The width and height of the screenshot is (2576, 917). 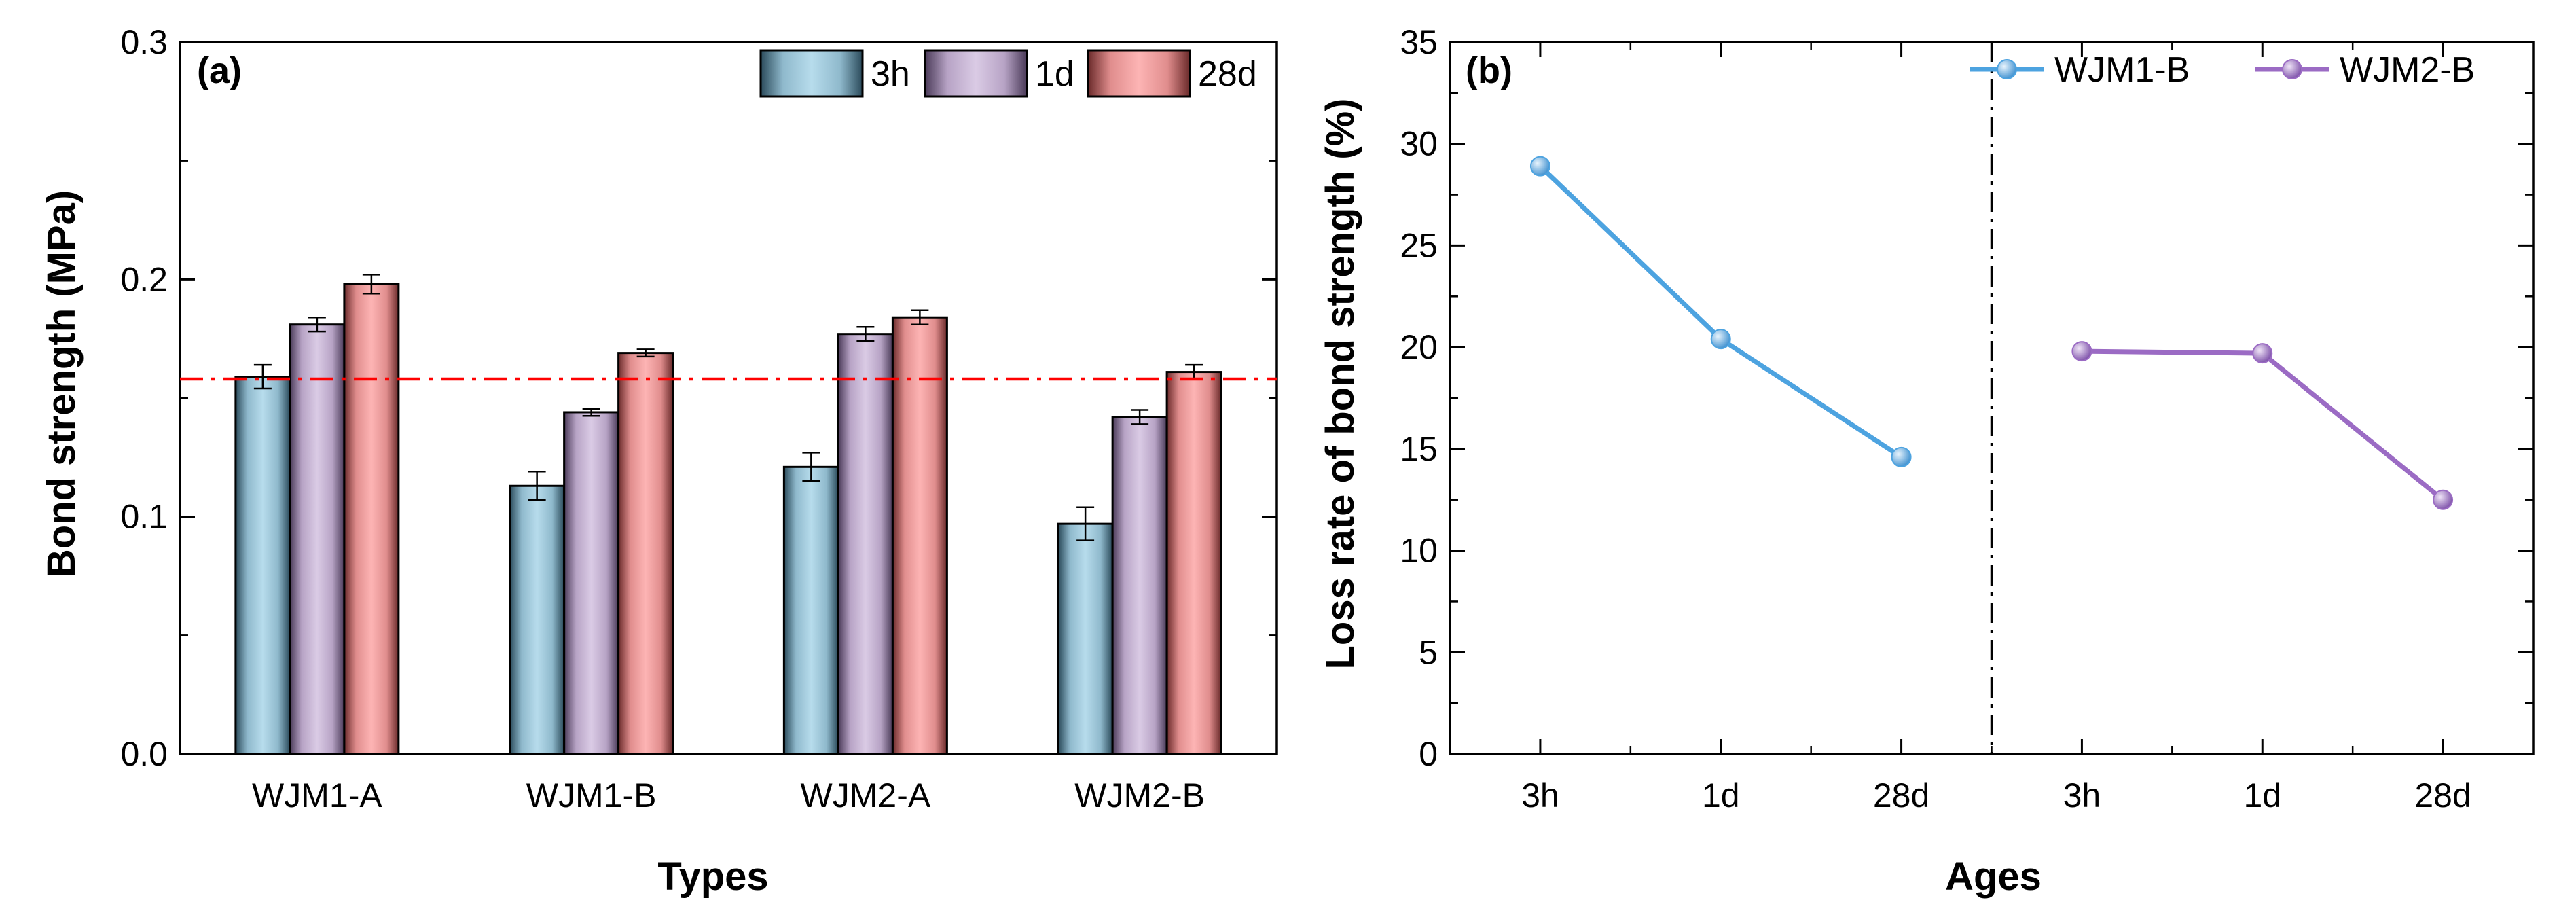 What do you see at coordinates (810, 610) in the screenshot?
I see `bar-3h-WJM2-A` at bounding box center [810, 610].